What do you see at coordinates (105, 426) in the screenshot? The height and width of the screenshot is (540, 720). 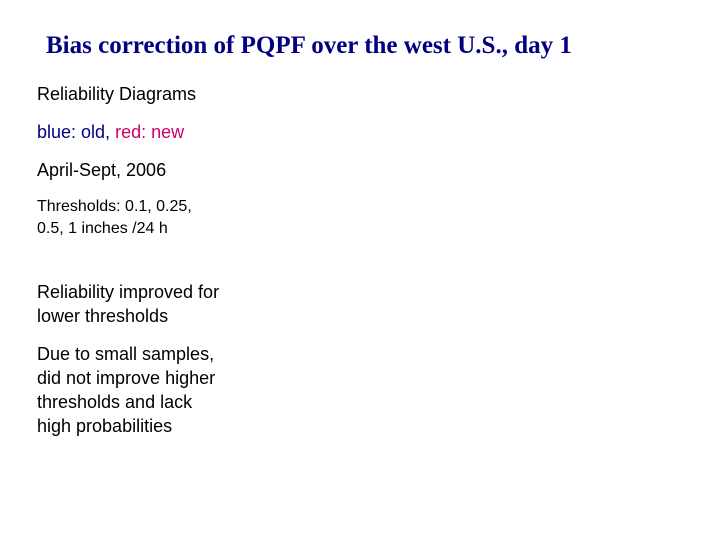 I see `limitation-line-4: high probabilities` at bounding box center [105, 426].